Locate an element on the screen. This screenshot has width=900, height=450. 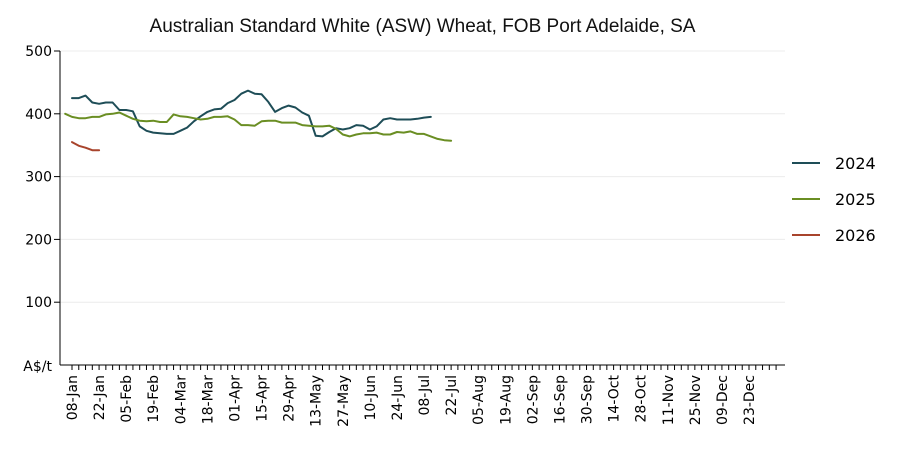
legend-label-2025: 2025 is located at coordinates (855, 199).